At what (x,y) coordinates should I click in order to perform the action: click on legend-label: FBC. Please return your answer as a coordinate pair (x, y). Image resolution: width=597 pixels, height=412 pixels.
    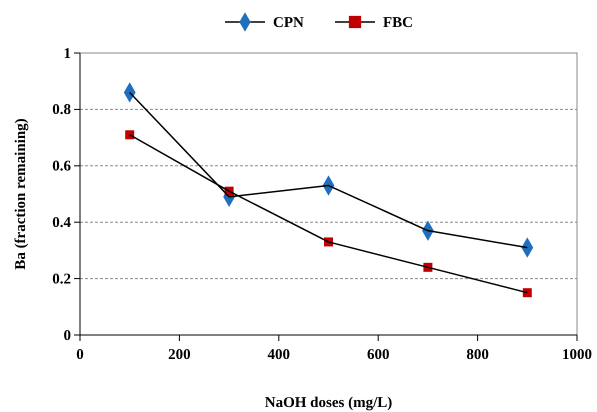
    Looking at the image, I should click on (398, 23).